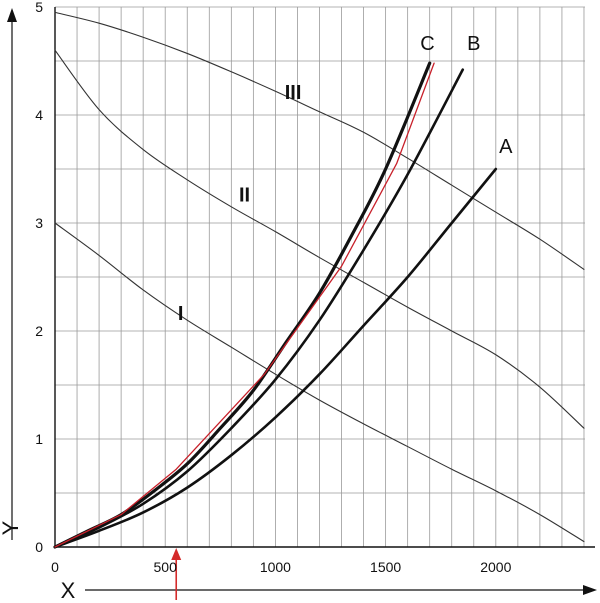 Image resolution: width=600 pixels, height=603 pixels. Describe the element at coordinates (39, 7) in the screenshot. I see `y-tick-label: 5` at that location.